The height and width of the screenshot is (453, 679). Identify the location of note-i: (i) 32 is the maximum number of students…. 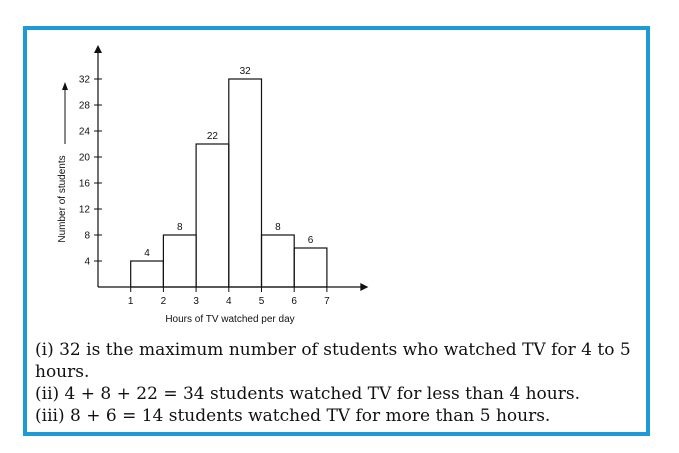
(333, 361).